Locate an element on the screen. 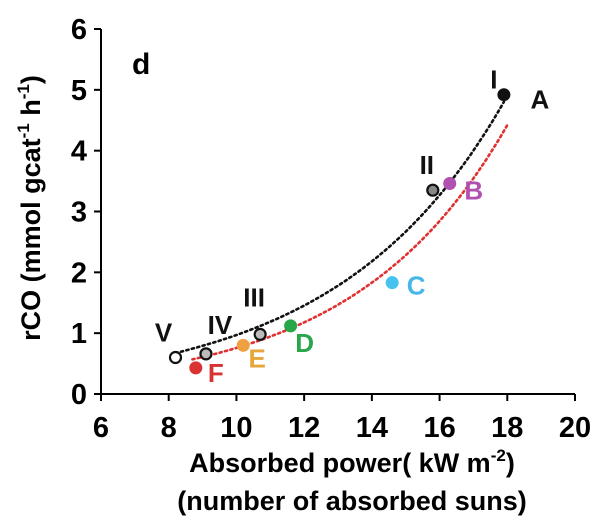 This screenshot has height=524, width=614. point-label-E: E is located at coordinates (257, 358).